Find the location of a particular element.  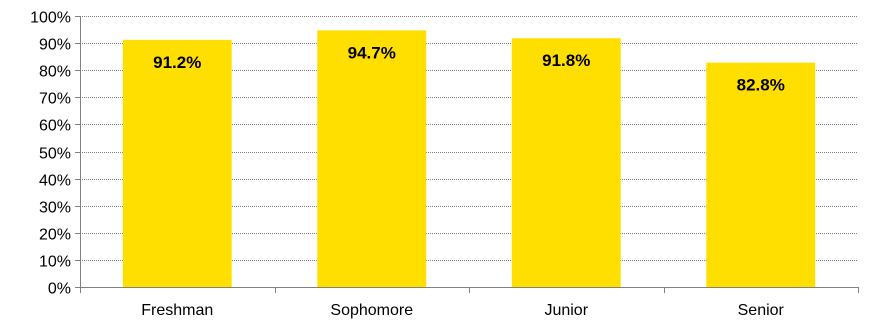

x-tick-label: Junior is located at coordinates (566, 310).